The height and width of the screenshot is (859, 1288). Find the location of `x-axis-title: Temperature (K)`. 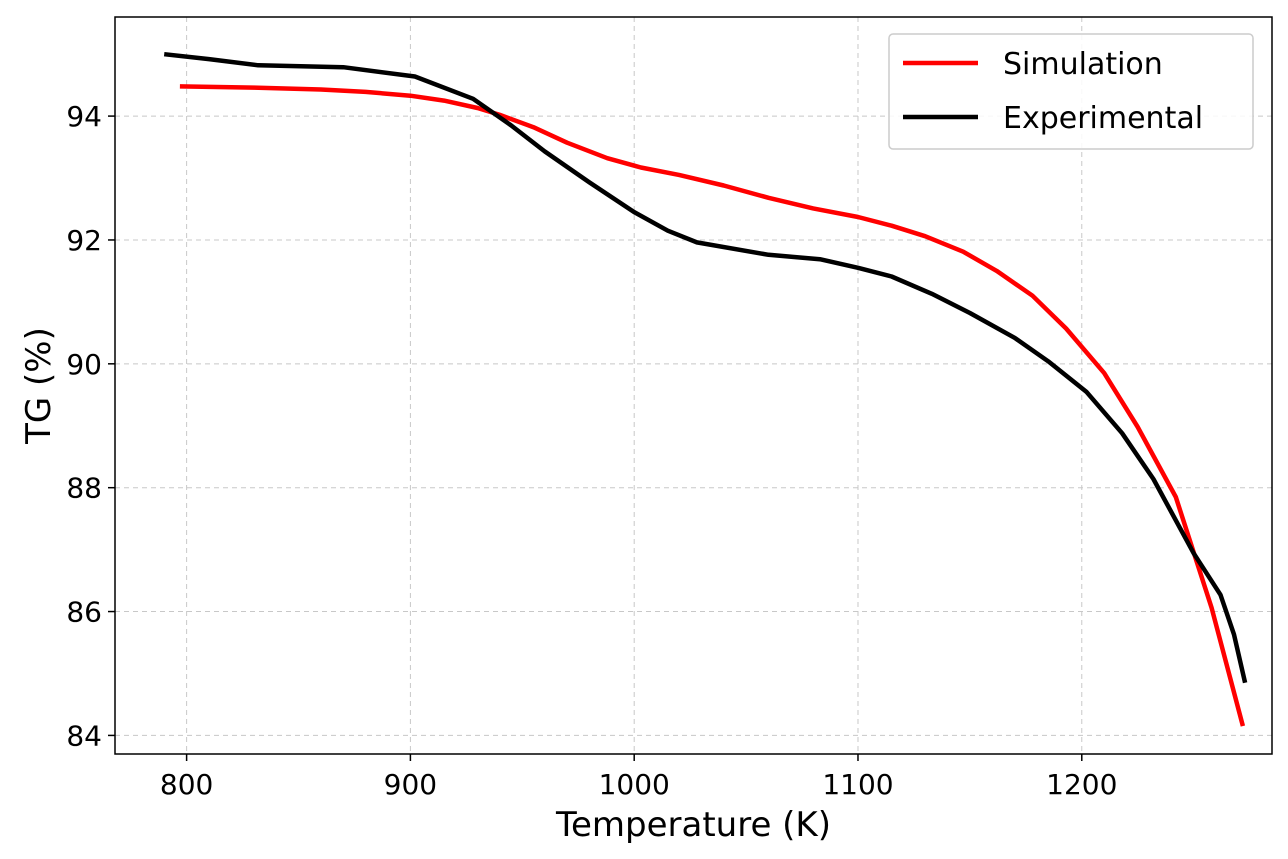

x-axis-title: Temperature (K) is located at coordinates (693, 825).